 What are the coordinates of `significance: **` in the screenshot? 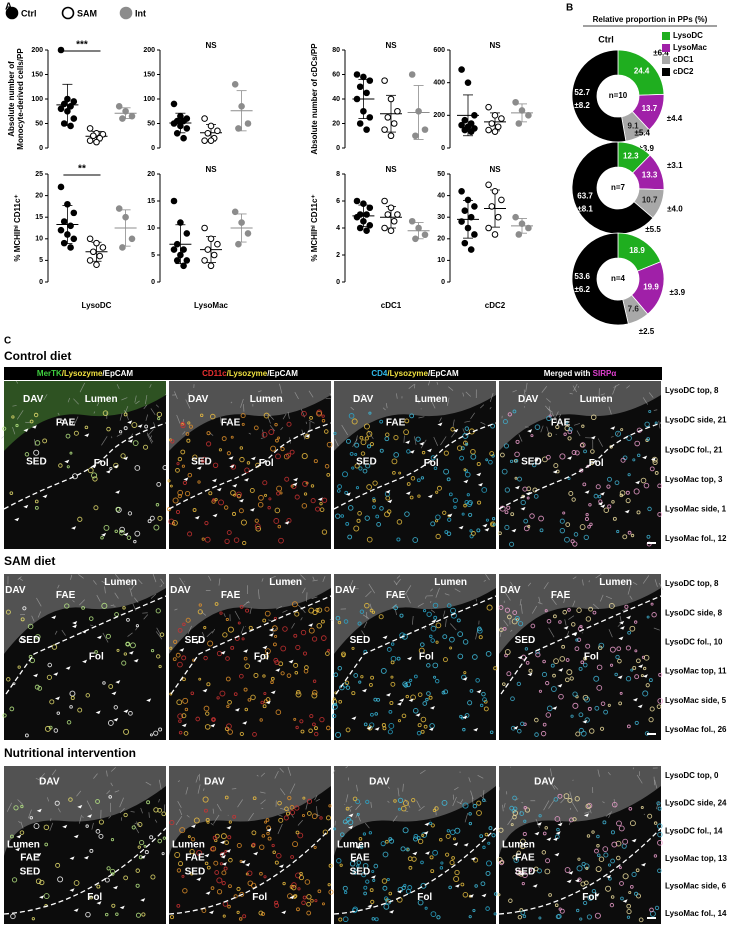 It's located at (82, 169).